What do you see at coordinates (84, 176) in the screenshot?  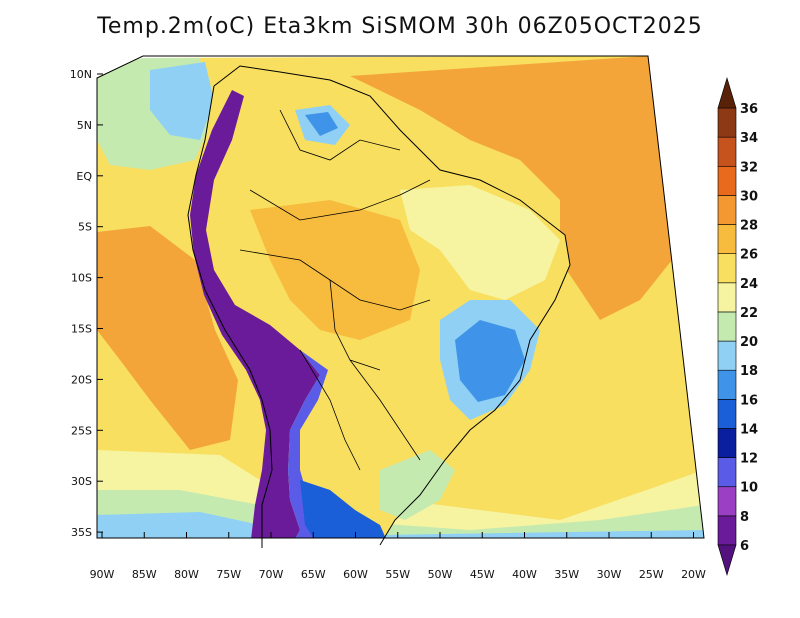 I see `lat-tick-label: EQ` at bounding box center [84, 176].